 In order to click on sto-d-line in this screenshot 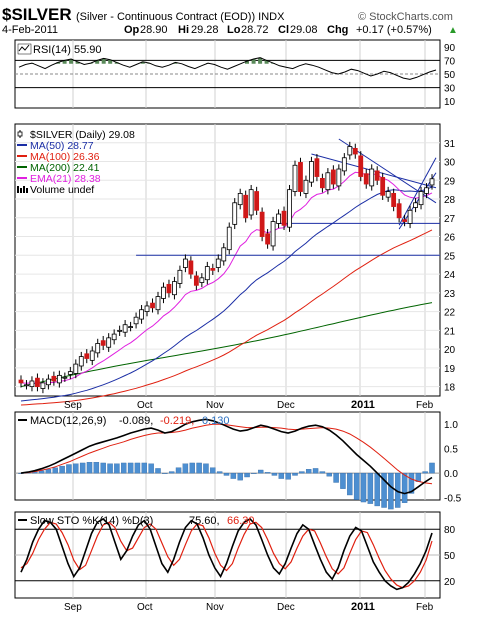, I will do `click(226, 555)`.